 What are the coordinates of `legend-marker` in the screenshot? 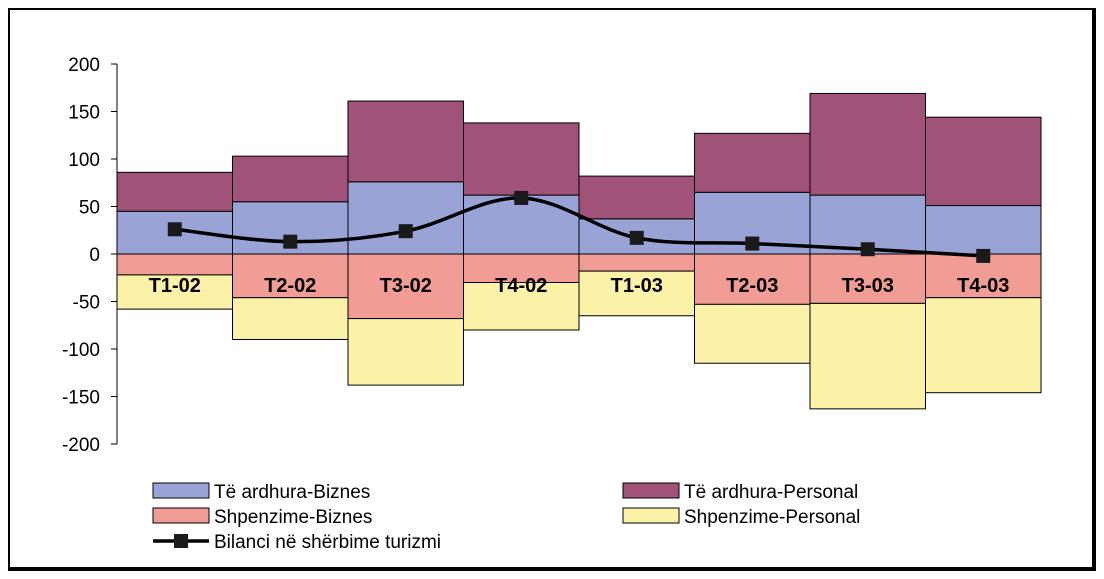 It's located at (181, 541).